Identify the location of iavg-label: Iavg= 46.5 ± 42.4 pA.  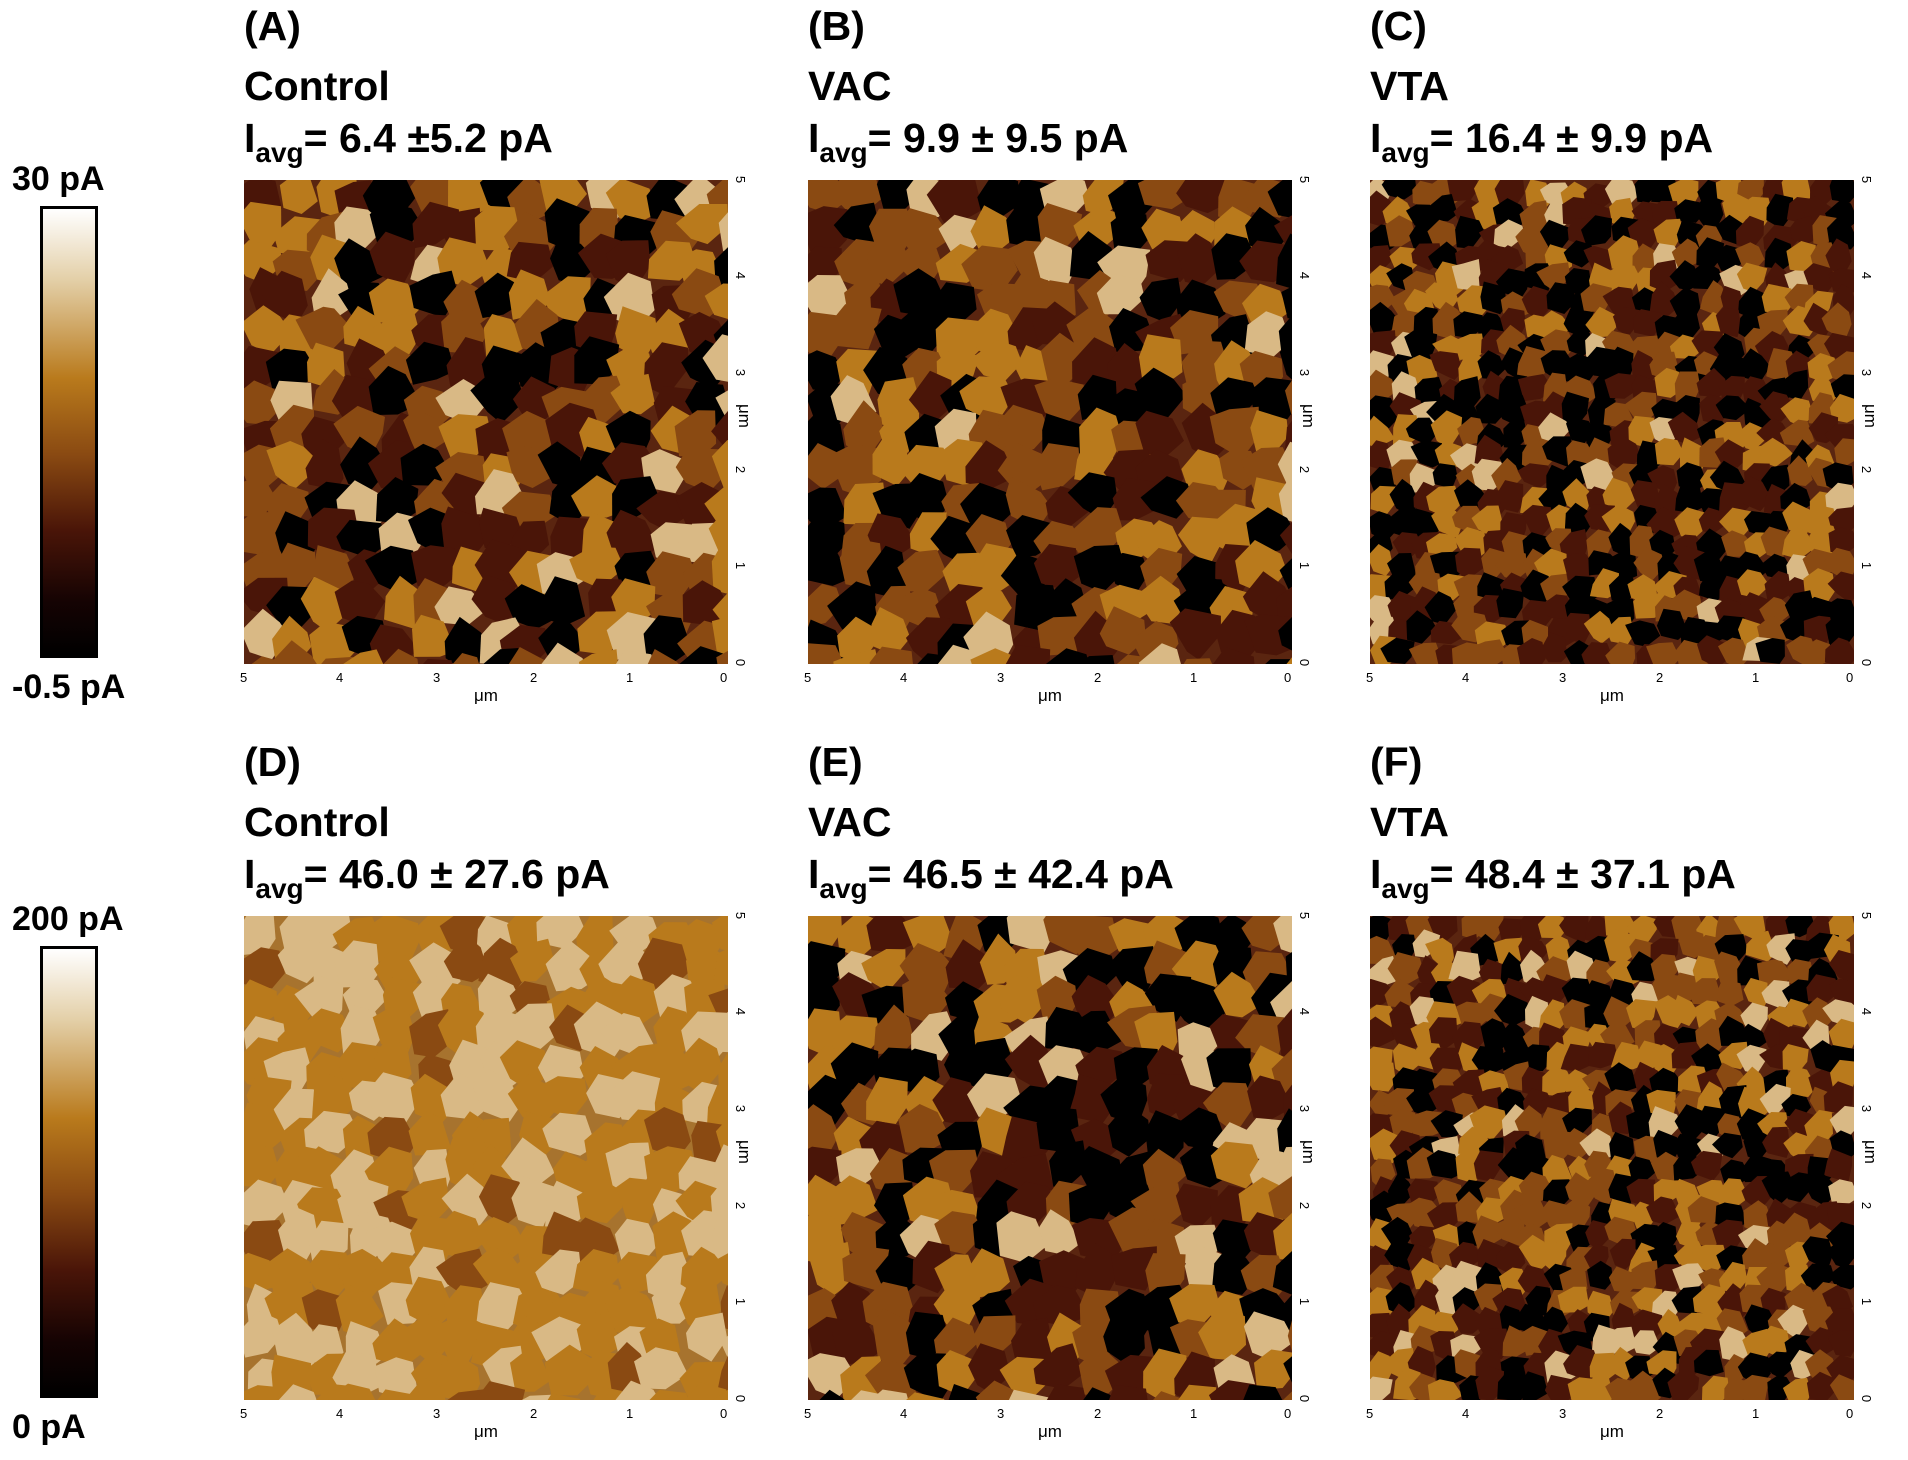
(991, 878).